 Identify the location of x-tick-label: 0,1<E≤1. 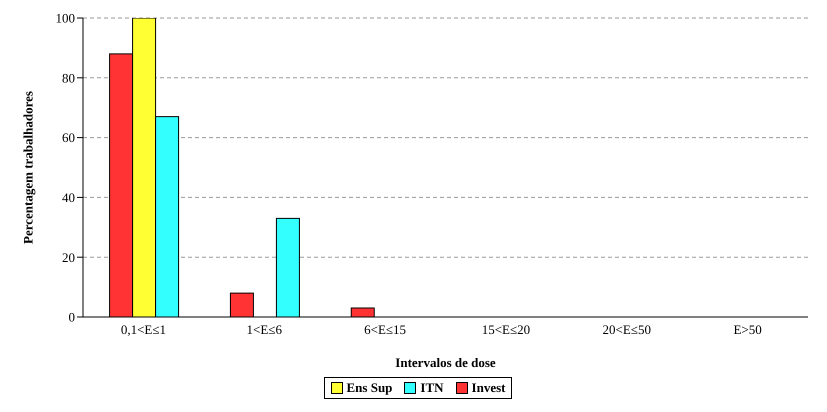
(143, 330).